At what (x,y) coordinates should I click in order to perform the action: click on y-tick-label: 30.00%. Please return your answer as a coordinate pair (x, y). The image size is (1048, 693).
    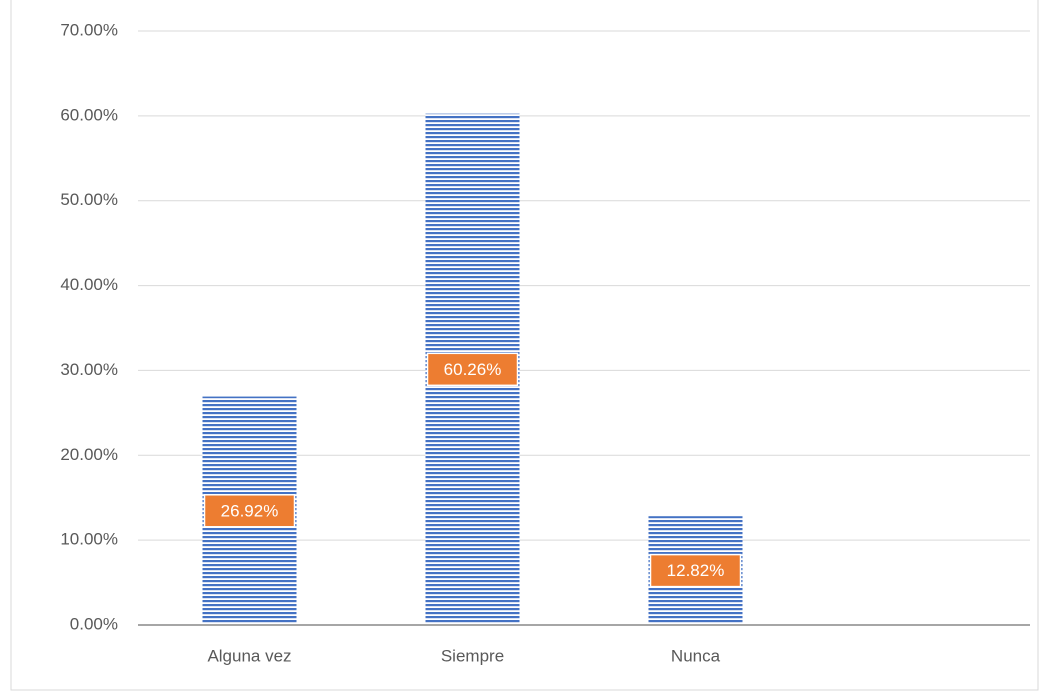
    Looking at the image, I should click on (89, 369).